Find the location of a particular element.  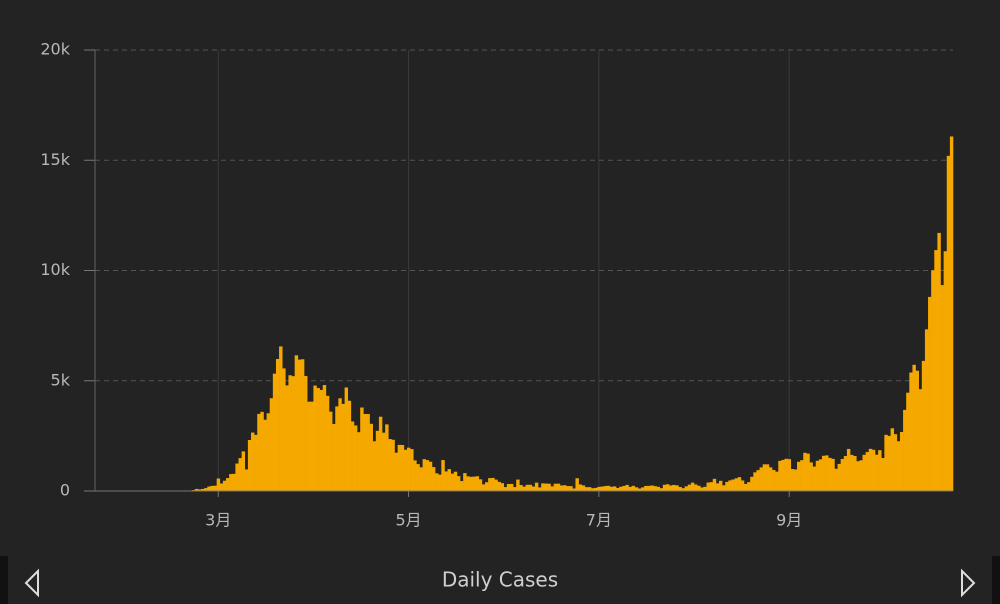

y-tick-label: 20k is located at coordinates (55, 49).